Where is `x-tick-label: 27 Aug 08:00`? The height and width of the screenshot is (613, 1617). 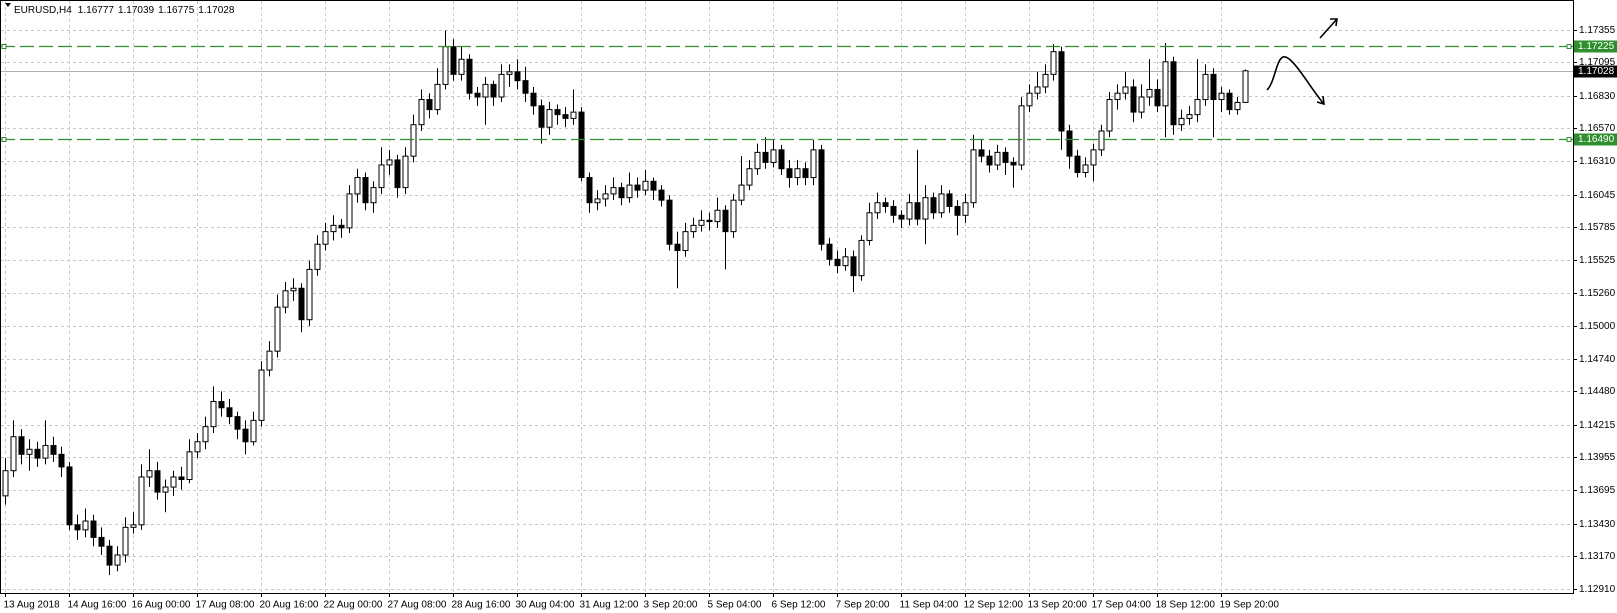
x-tick-label: 27 Aug 08:00 is located at coordinates (417, 605).